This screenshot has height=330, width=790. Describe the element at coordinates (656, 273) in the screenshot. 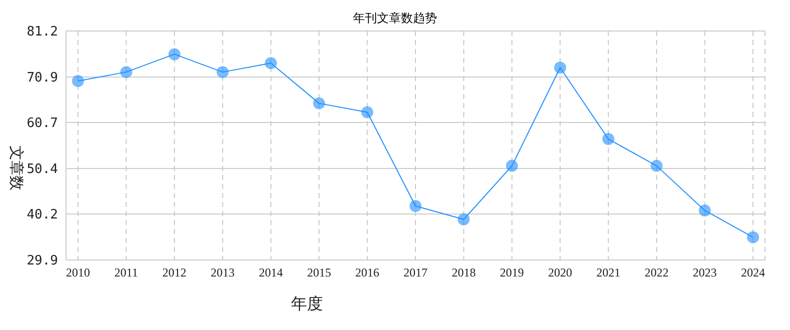

I see `x-tick-label: 2022` at that location.